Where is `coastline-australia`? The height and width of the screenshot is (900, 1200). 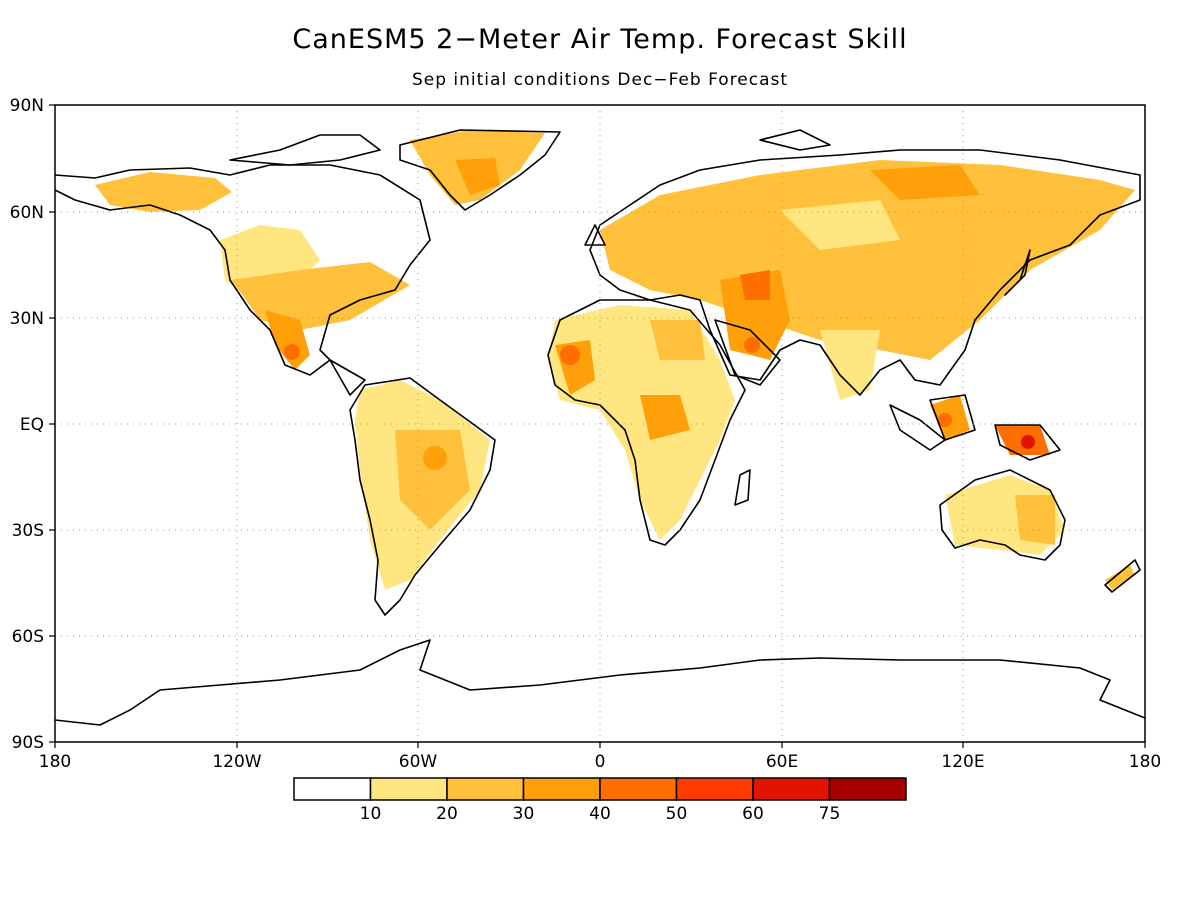
coastline-australia is located at coordinates (1002, 515).